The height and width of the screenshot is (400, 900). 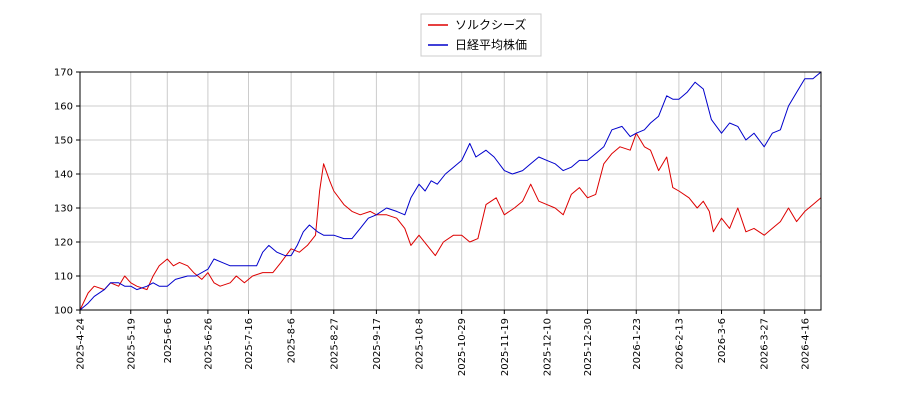 I want to click on x-tick-label: 2026-4-16, so click(x=805, y=344).